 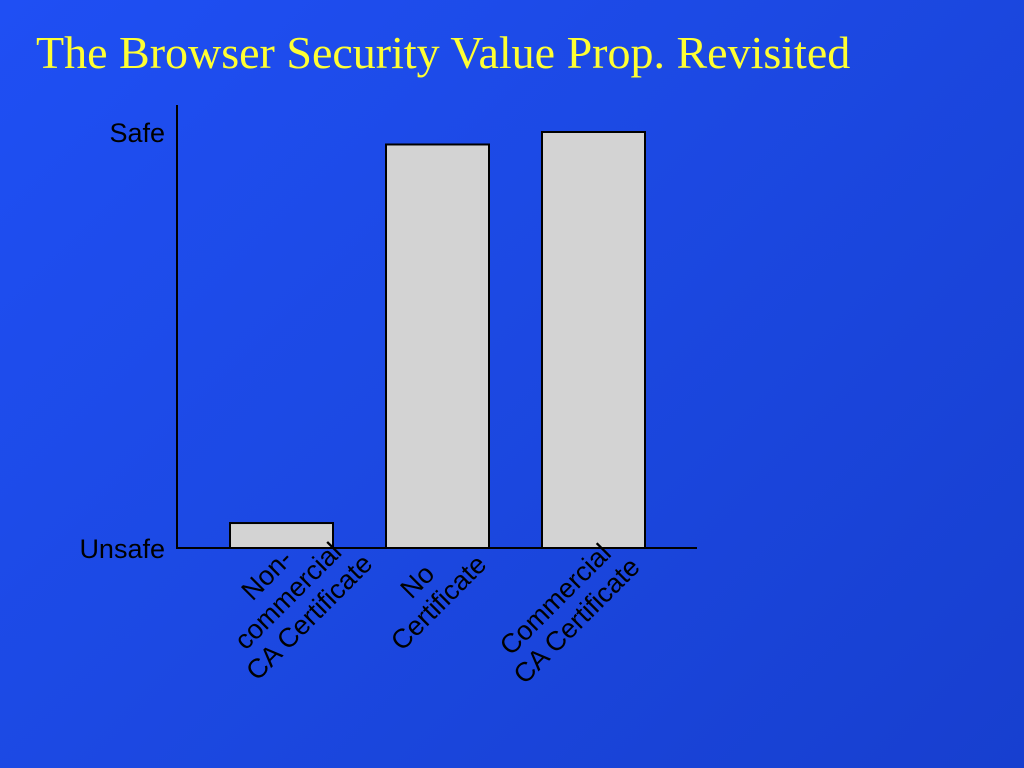 What do you see at coordinates (137, 133) in the screenshot?
I see `y-tick-label-top: Safe` at bounding box center [137, 133].